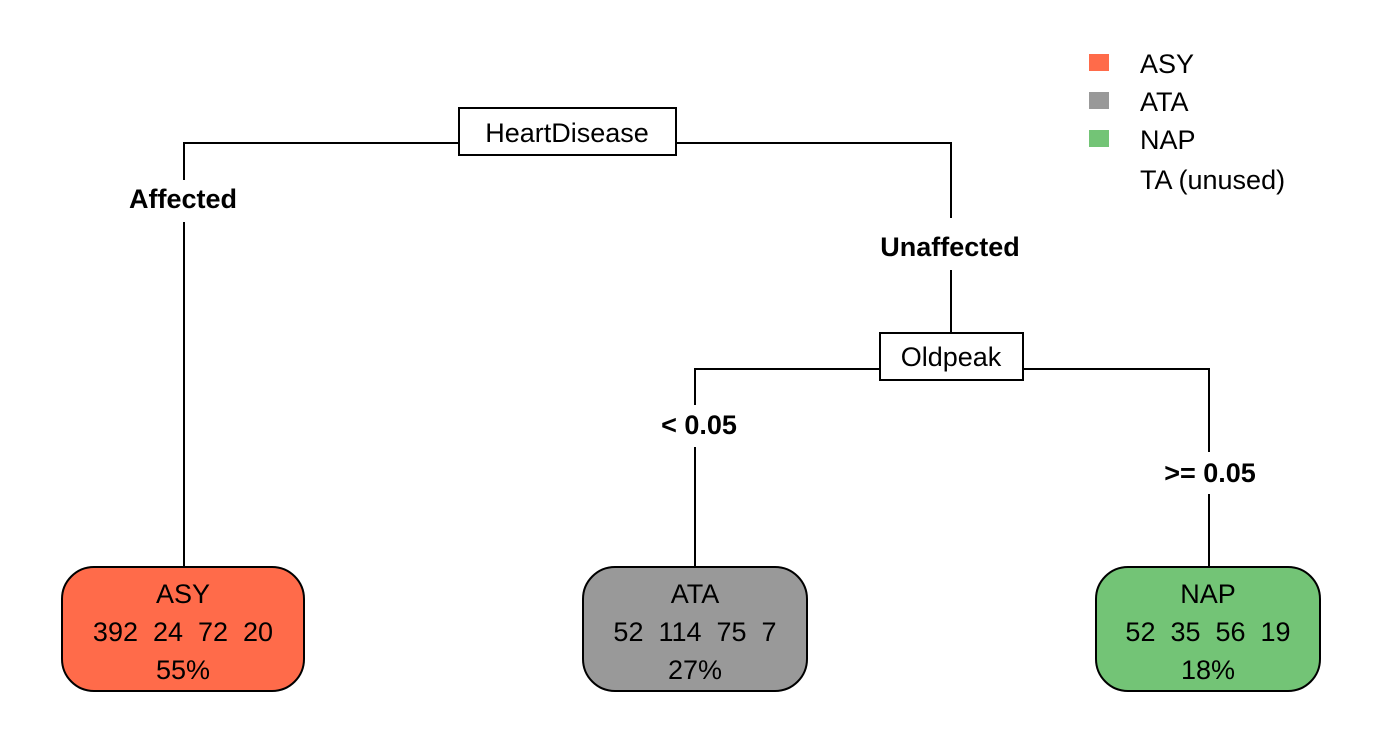 Image resolution: width=1392 pixels, height=750 pixels. What do you see at coordinates (1187, 122) in the screenshot?
I see `legend: ASY ATA NAP TA (unused)` at bounding box center [1187, 122].